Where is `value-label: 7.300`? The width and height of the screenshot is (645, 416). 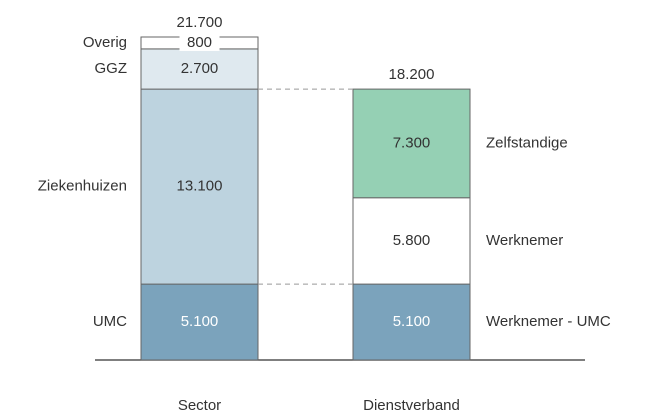 value-label: 7.300 is located at coordinates (412, 142).